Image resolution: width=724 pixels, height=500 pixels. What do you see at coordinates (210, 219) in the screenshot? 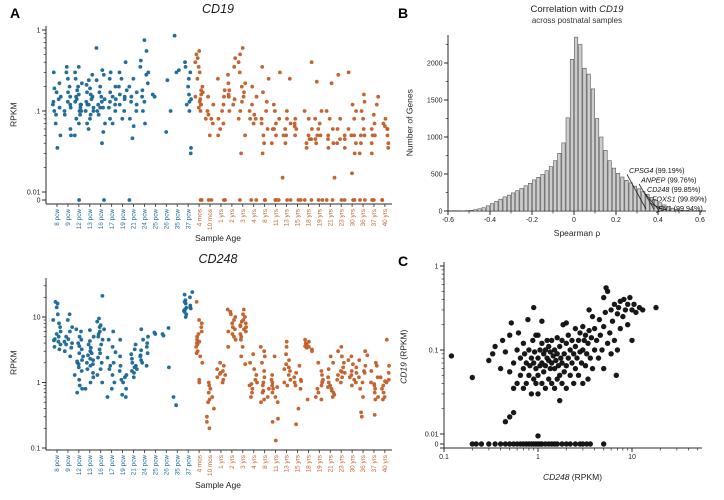
I see `age-tick-label: 10 mos` at bounding box center [210, 219].